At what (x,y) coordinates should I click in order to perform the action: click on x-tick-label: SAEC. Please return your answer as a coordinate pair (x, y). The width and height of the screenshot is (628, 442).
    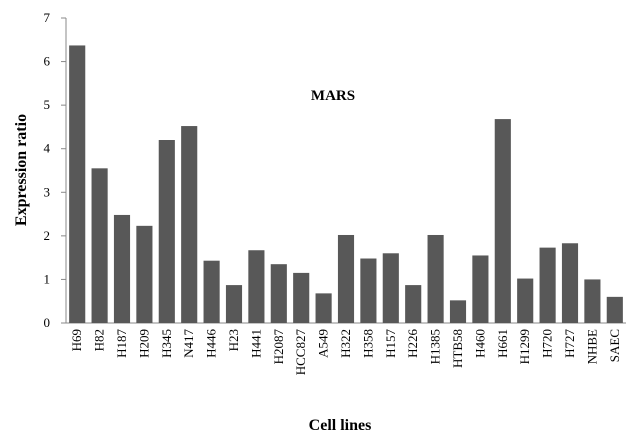
    Looking at the image, I should click on (614, 345).